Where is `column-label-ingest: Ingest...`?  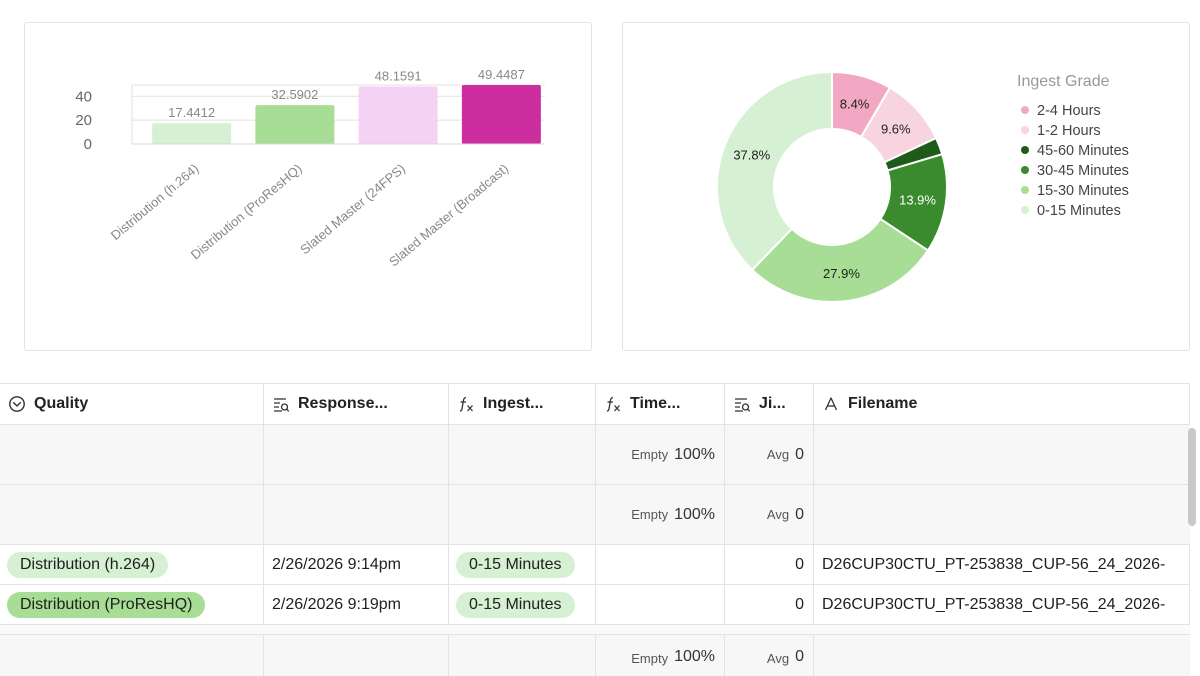
column-label-ingest: Ingest... is located at coordinates (513, 403).